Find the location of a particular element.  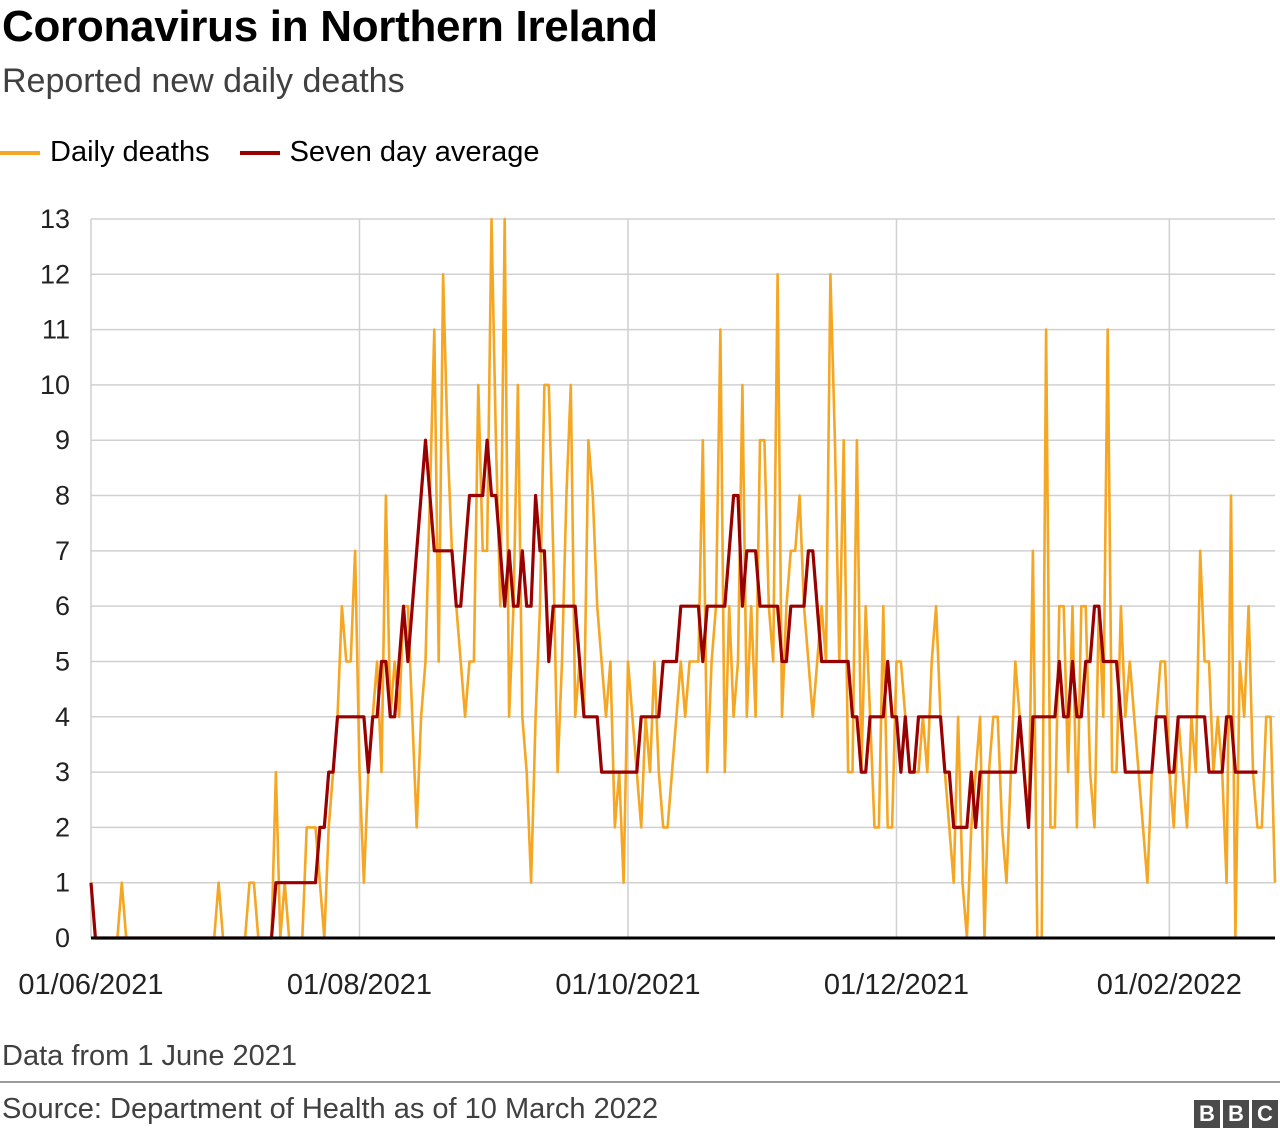

y-tick-label: 7 is located at coordinates (62, 551).